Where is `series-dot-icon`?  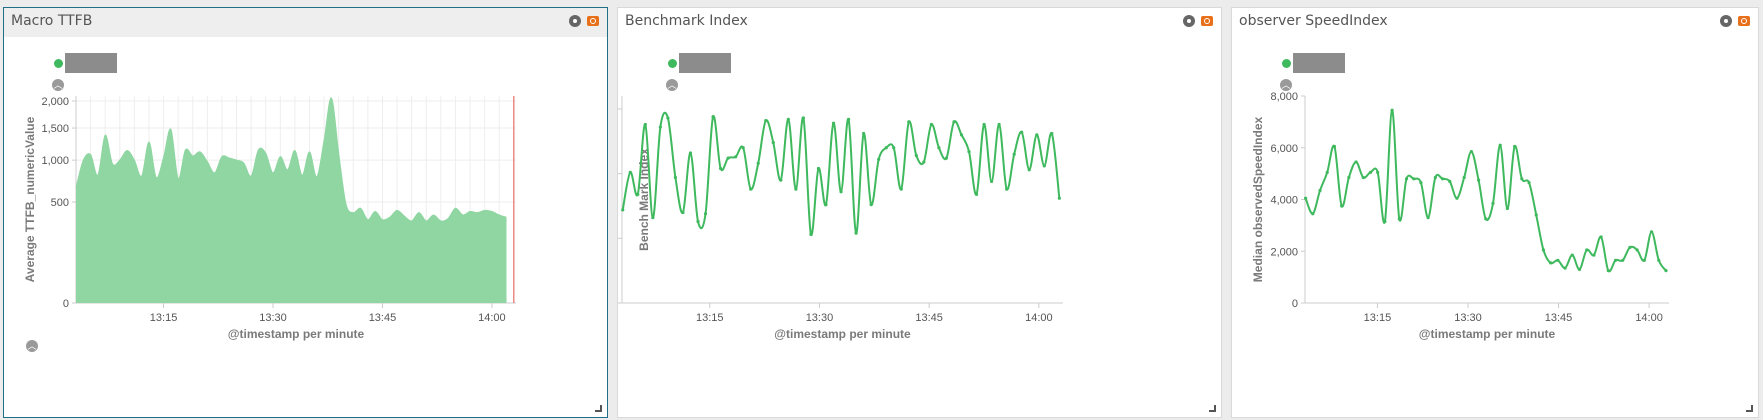
series-dot-icon is located at coordinates (1286, 63).